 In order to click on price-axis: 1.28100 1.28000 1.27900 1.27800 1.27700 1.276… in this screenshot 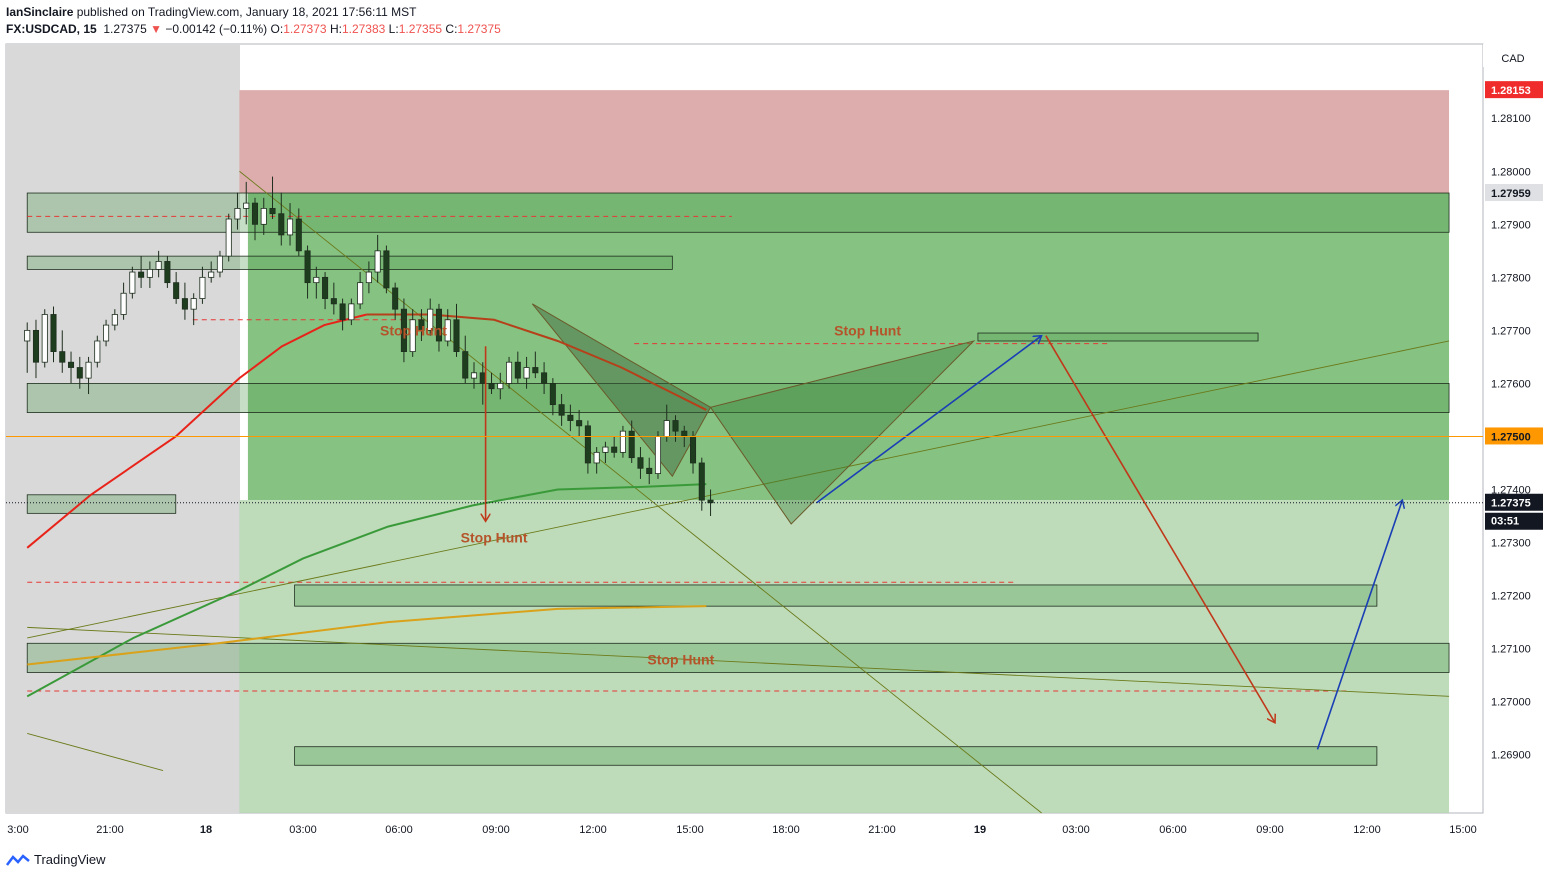, I will do `click(1514, 421)`.